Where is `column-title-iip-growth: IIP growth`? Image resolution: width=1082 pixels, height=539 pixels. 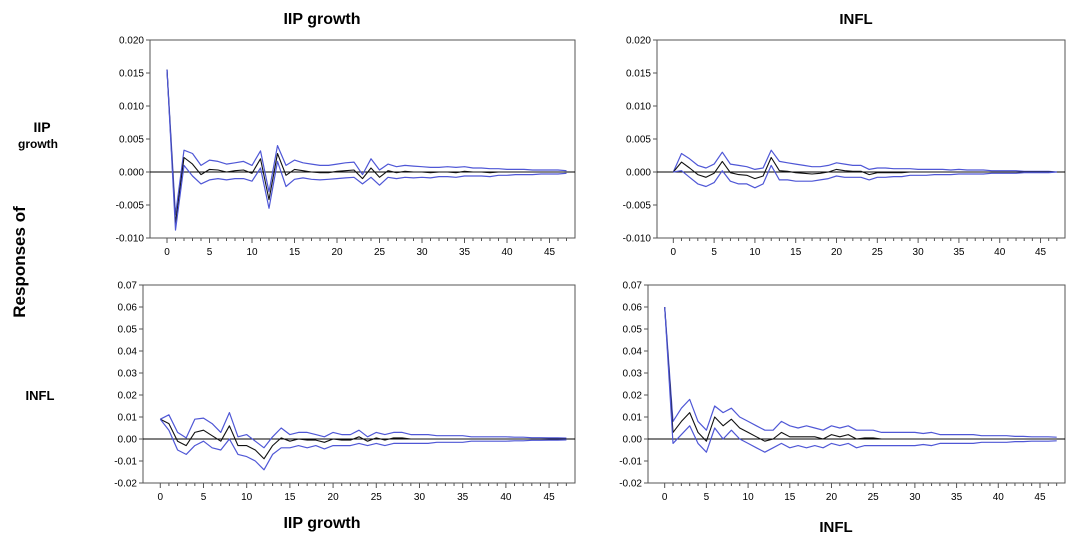 column-title-iip-growth: IIP growth is located at coordinates (321, 19).